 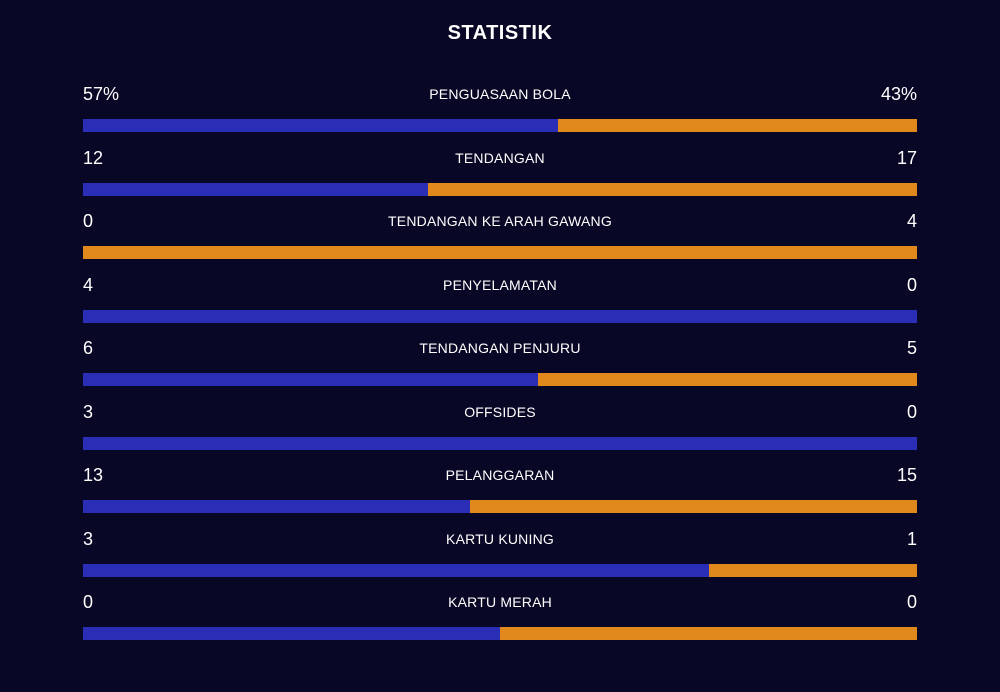 I want to click on away-value: 17, so click(x=906, y=157).